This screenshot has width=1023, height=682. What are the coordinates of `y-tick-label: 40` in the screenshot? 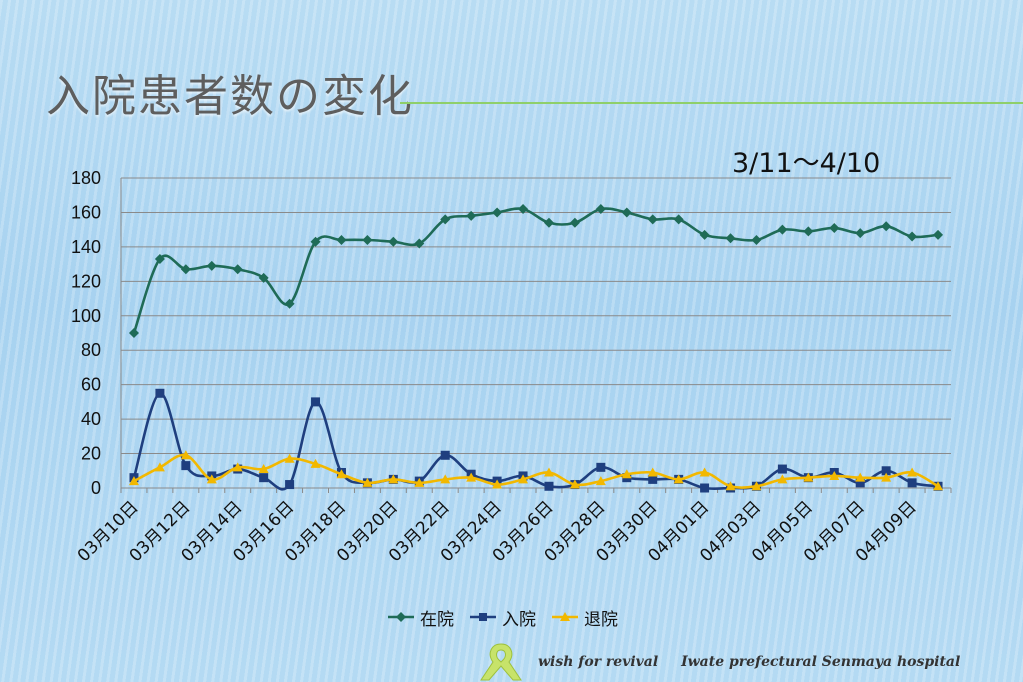 It's located at (91, 419).